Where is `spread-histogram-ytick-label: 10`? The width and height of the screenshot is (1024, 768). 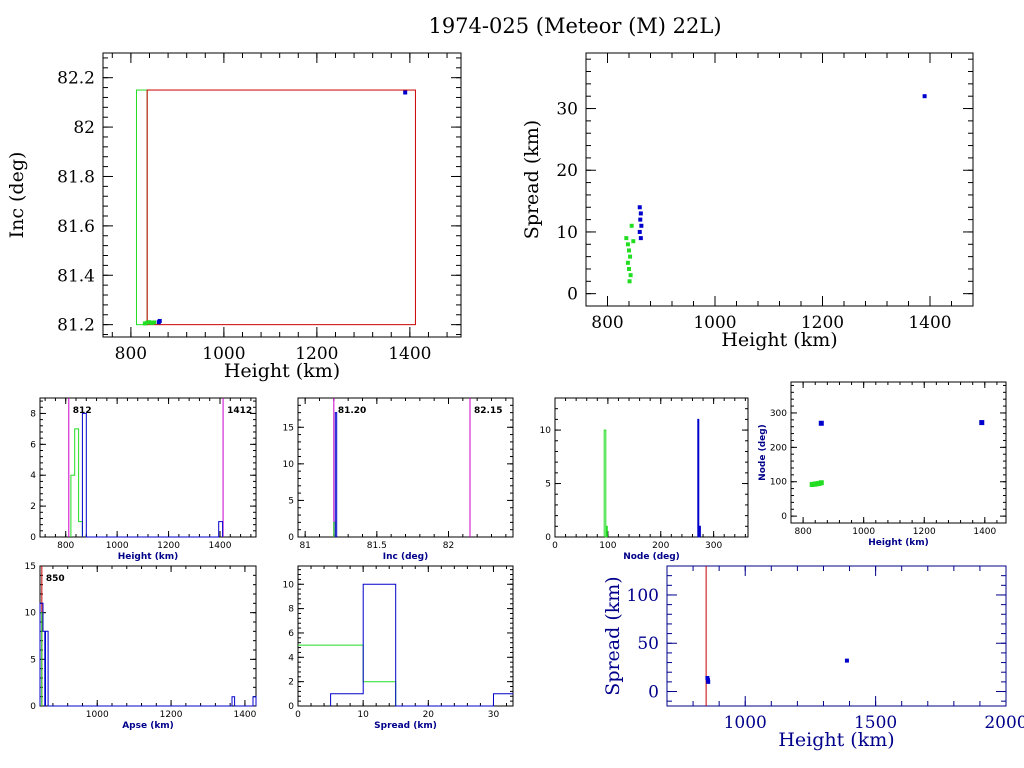
spread-histogram-ytick-label: 10 is located at coordinates (289, 585).